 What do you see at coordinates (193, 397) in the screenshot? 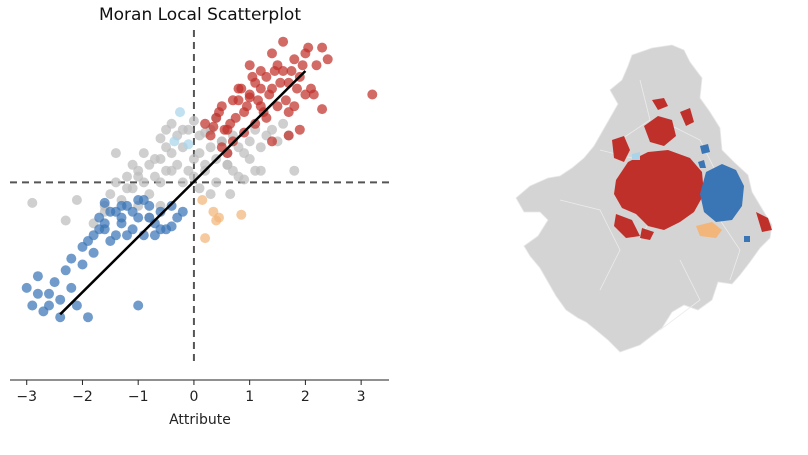
I see `x-tick-label: 0` at bounding box center [193, 397].